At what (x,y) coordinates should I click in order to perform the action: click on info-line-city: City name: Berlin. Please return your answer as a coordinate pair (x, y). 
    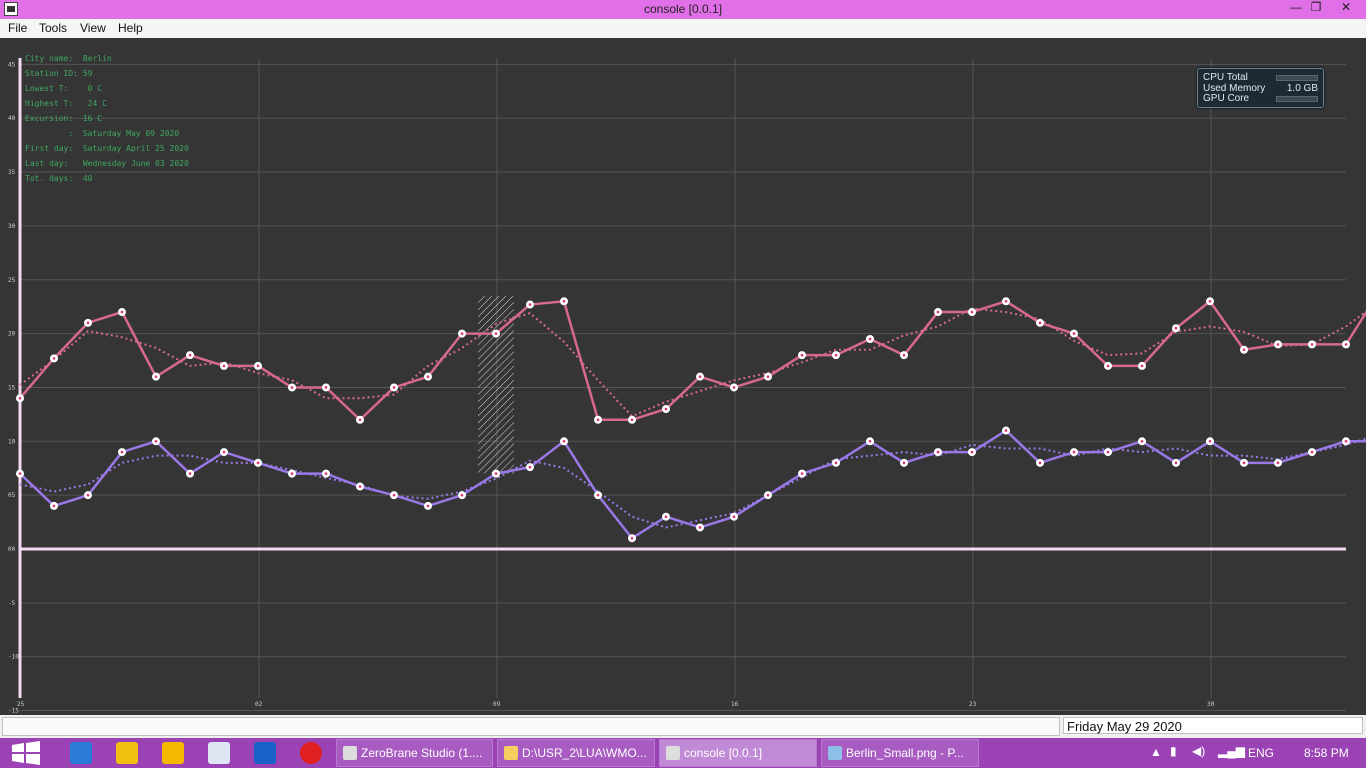
    Looking at the image, I should click on (68, 58).